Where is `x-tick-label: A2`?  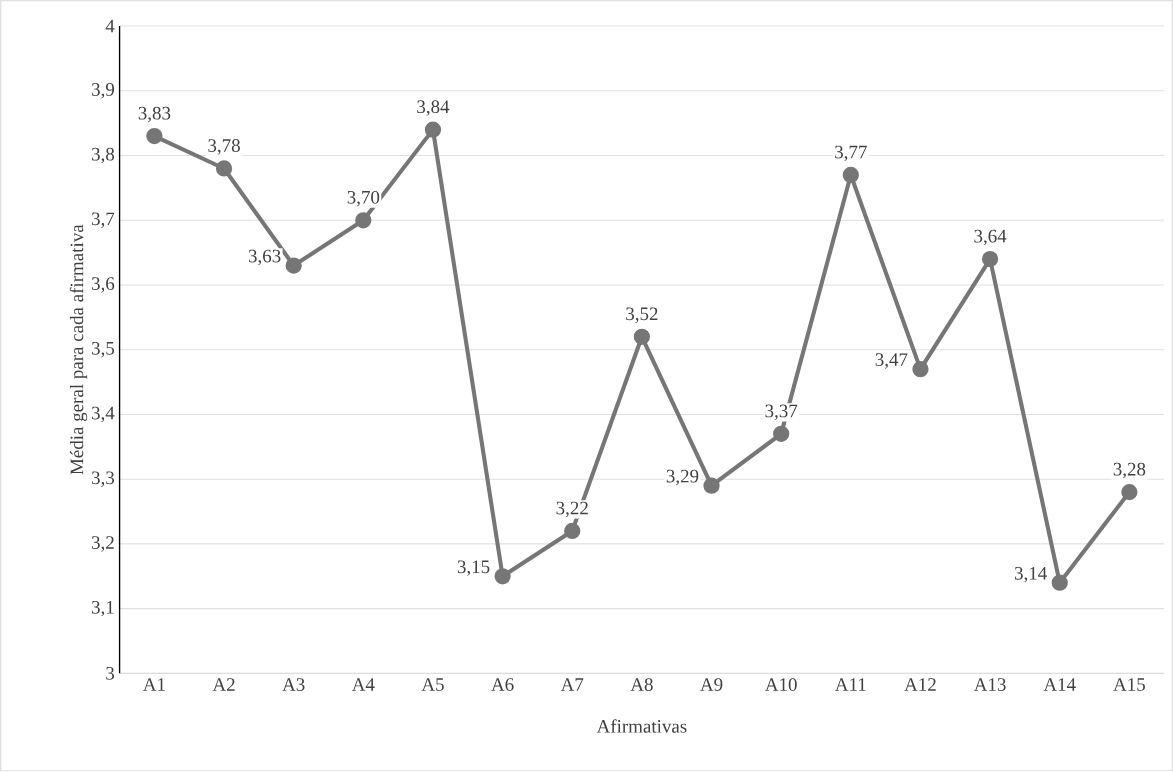 x-tick-label: A2 is located at coordinates (223, 684).